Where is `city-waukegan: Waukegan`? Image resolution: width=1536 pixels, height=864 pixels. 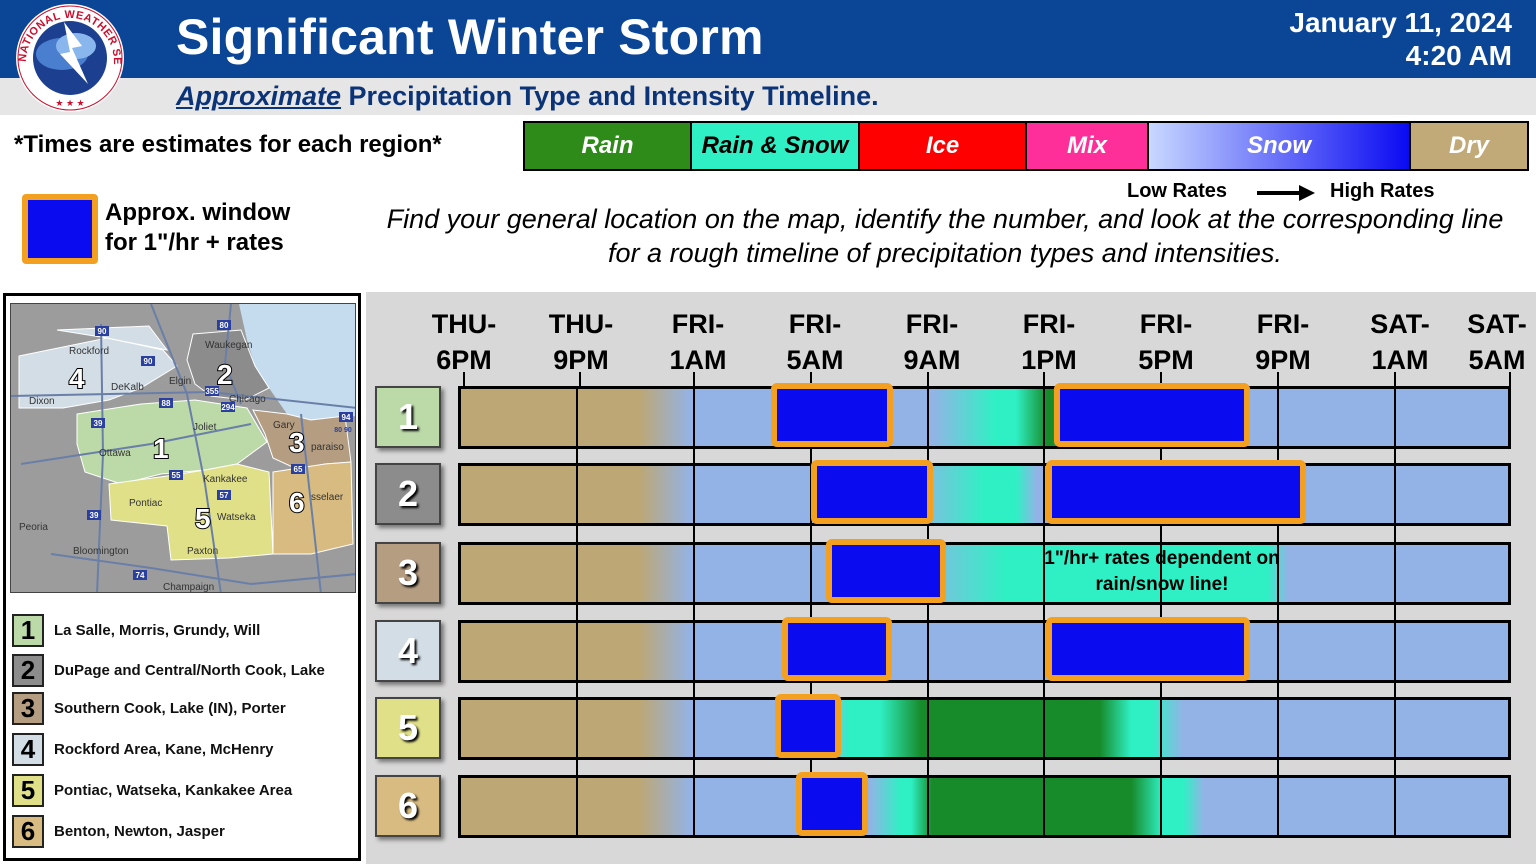
city-waukegan: Waukegan is located at coordinates (228, 345).